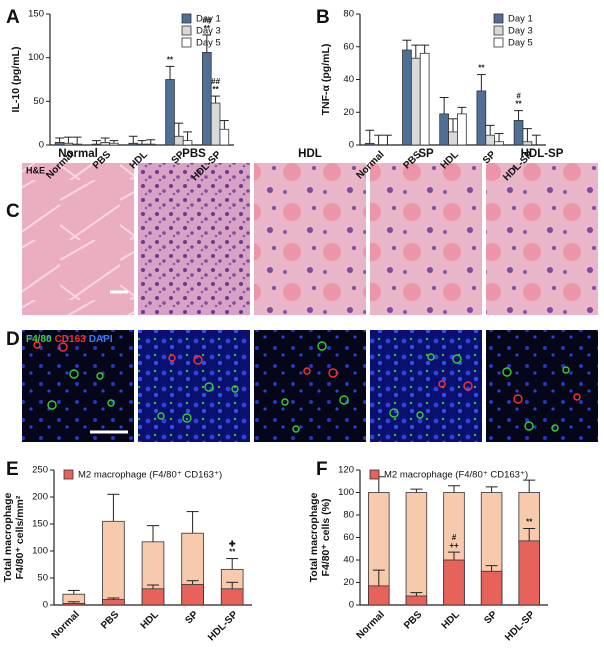  What do you see at coordinates (13, 17) in the screenshot?
I see `panel-letter: A` at bounding box center [13, 17].